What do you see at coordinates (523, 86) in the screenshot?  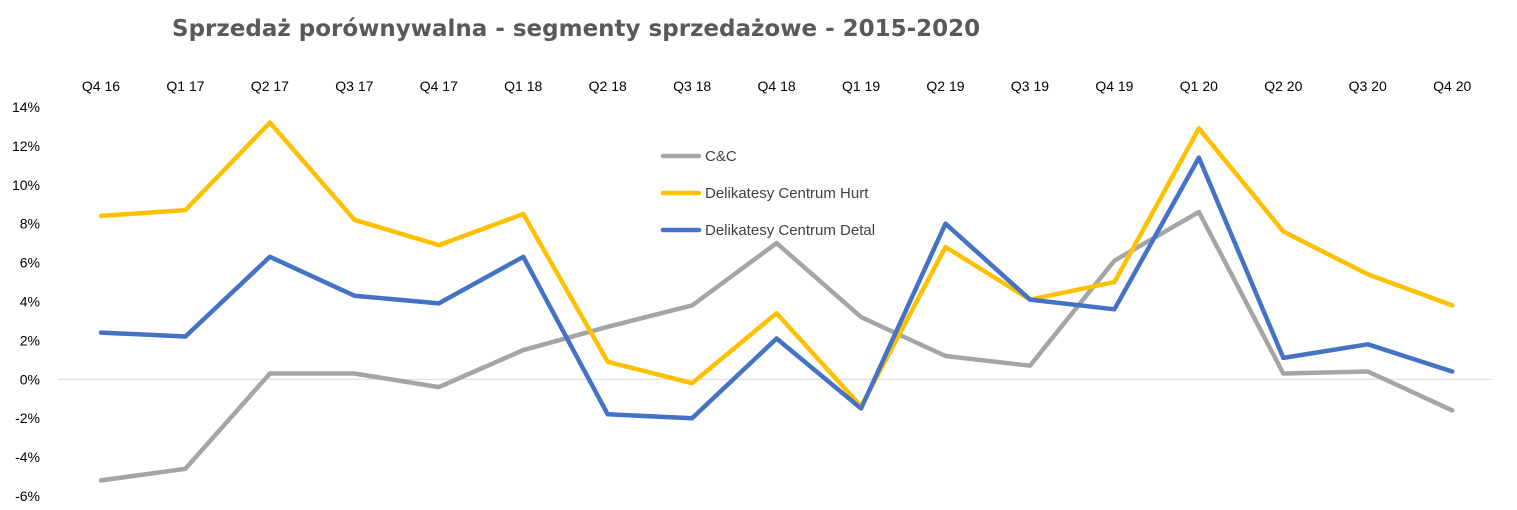 I see `x-tick-label: Q1 18` at bounding box center [523, 86].